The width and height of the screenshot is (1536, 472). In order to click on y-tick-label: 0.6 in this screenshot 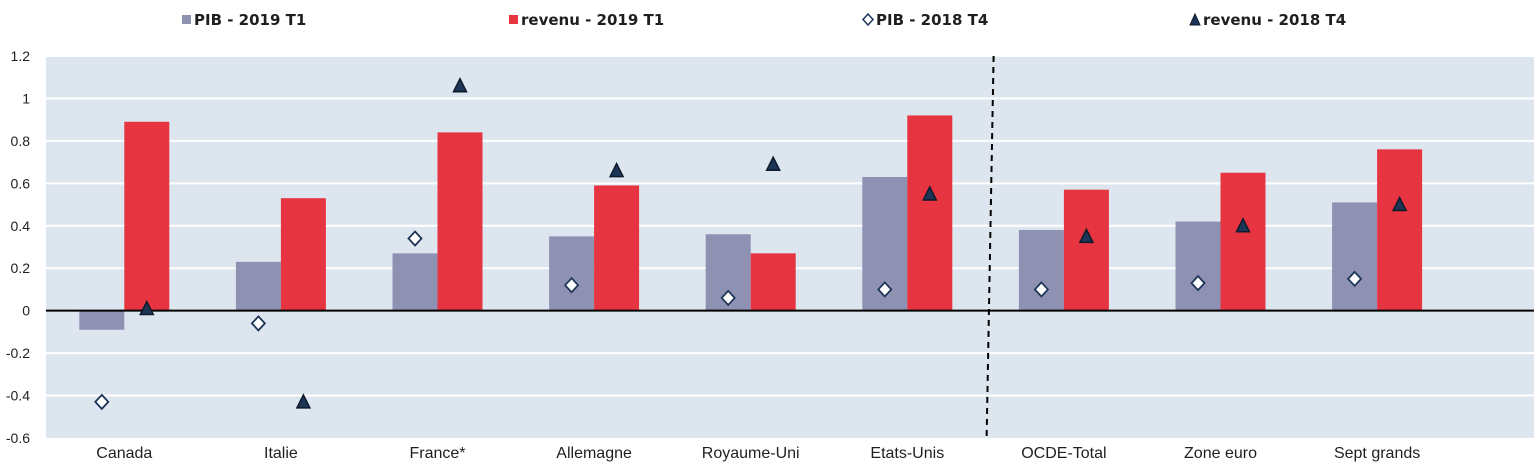, I will do `click(21, 183)`.